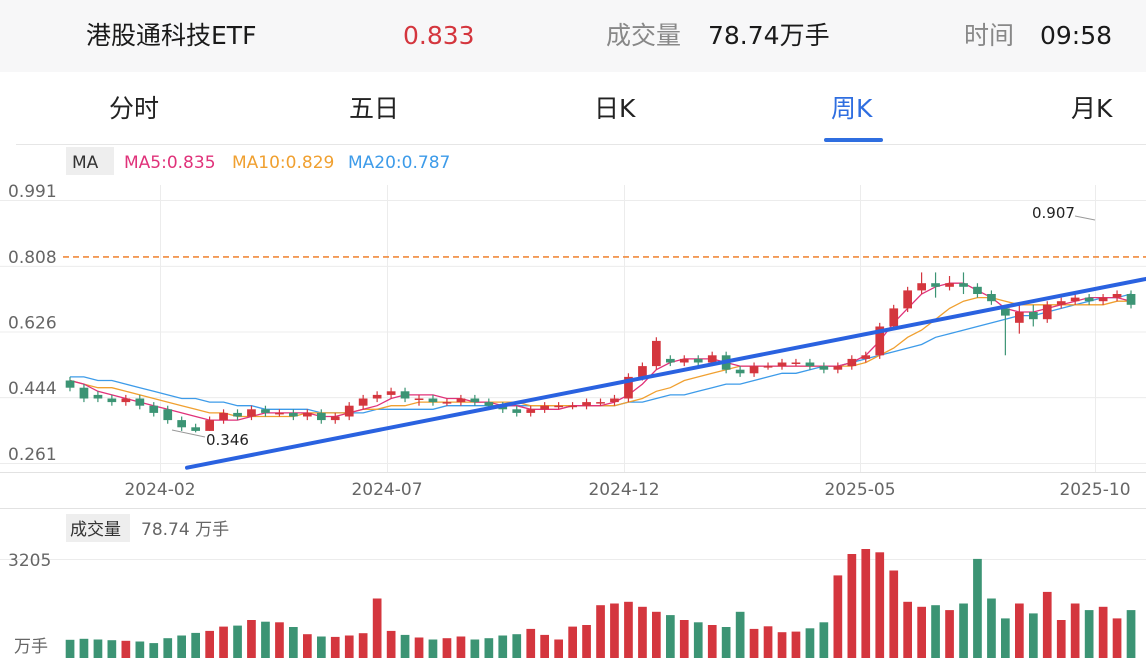 This screenshot has width=1146, height=670. I want to click on tab-intraday: 分时, so click(134, 108).